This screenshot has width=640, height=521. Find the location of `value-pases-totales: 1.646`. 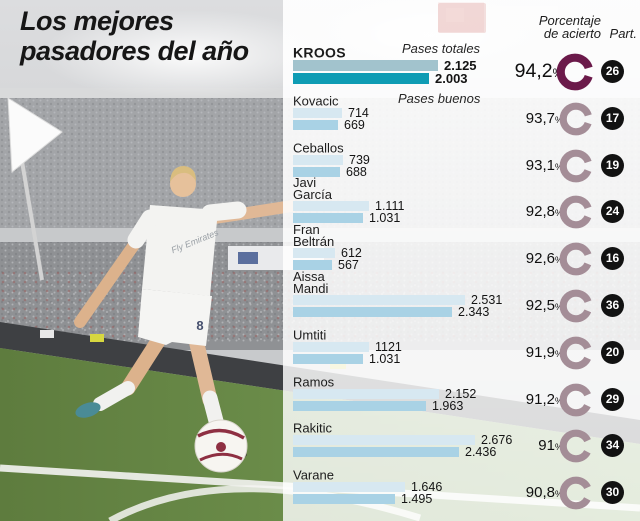

value-pases-totales: 1.646 is located at coordinates (427, 487).